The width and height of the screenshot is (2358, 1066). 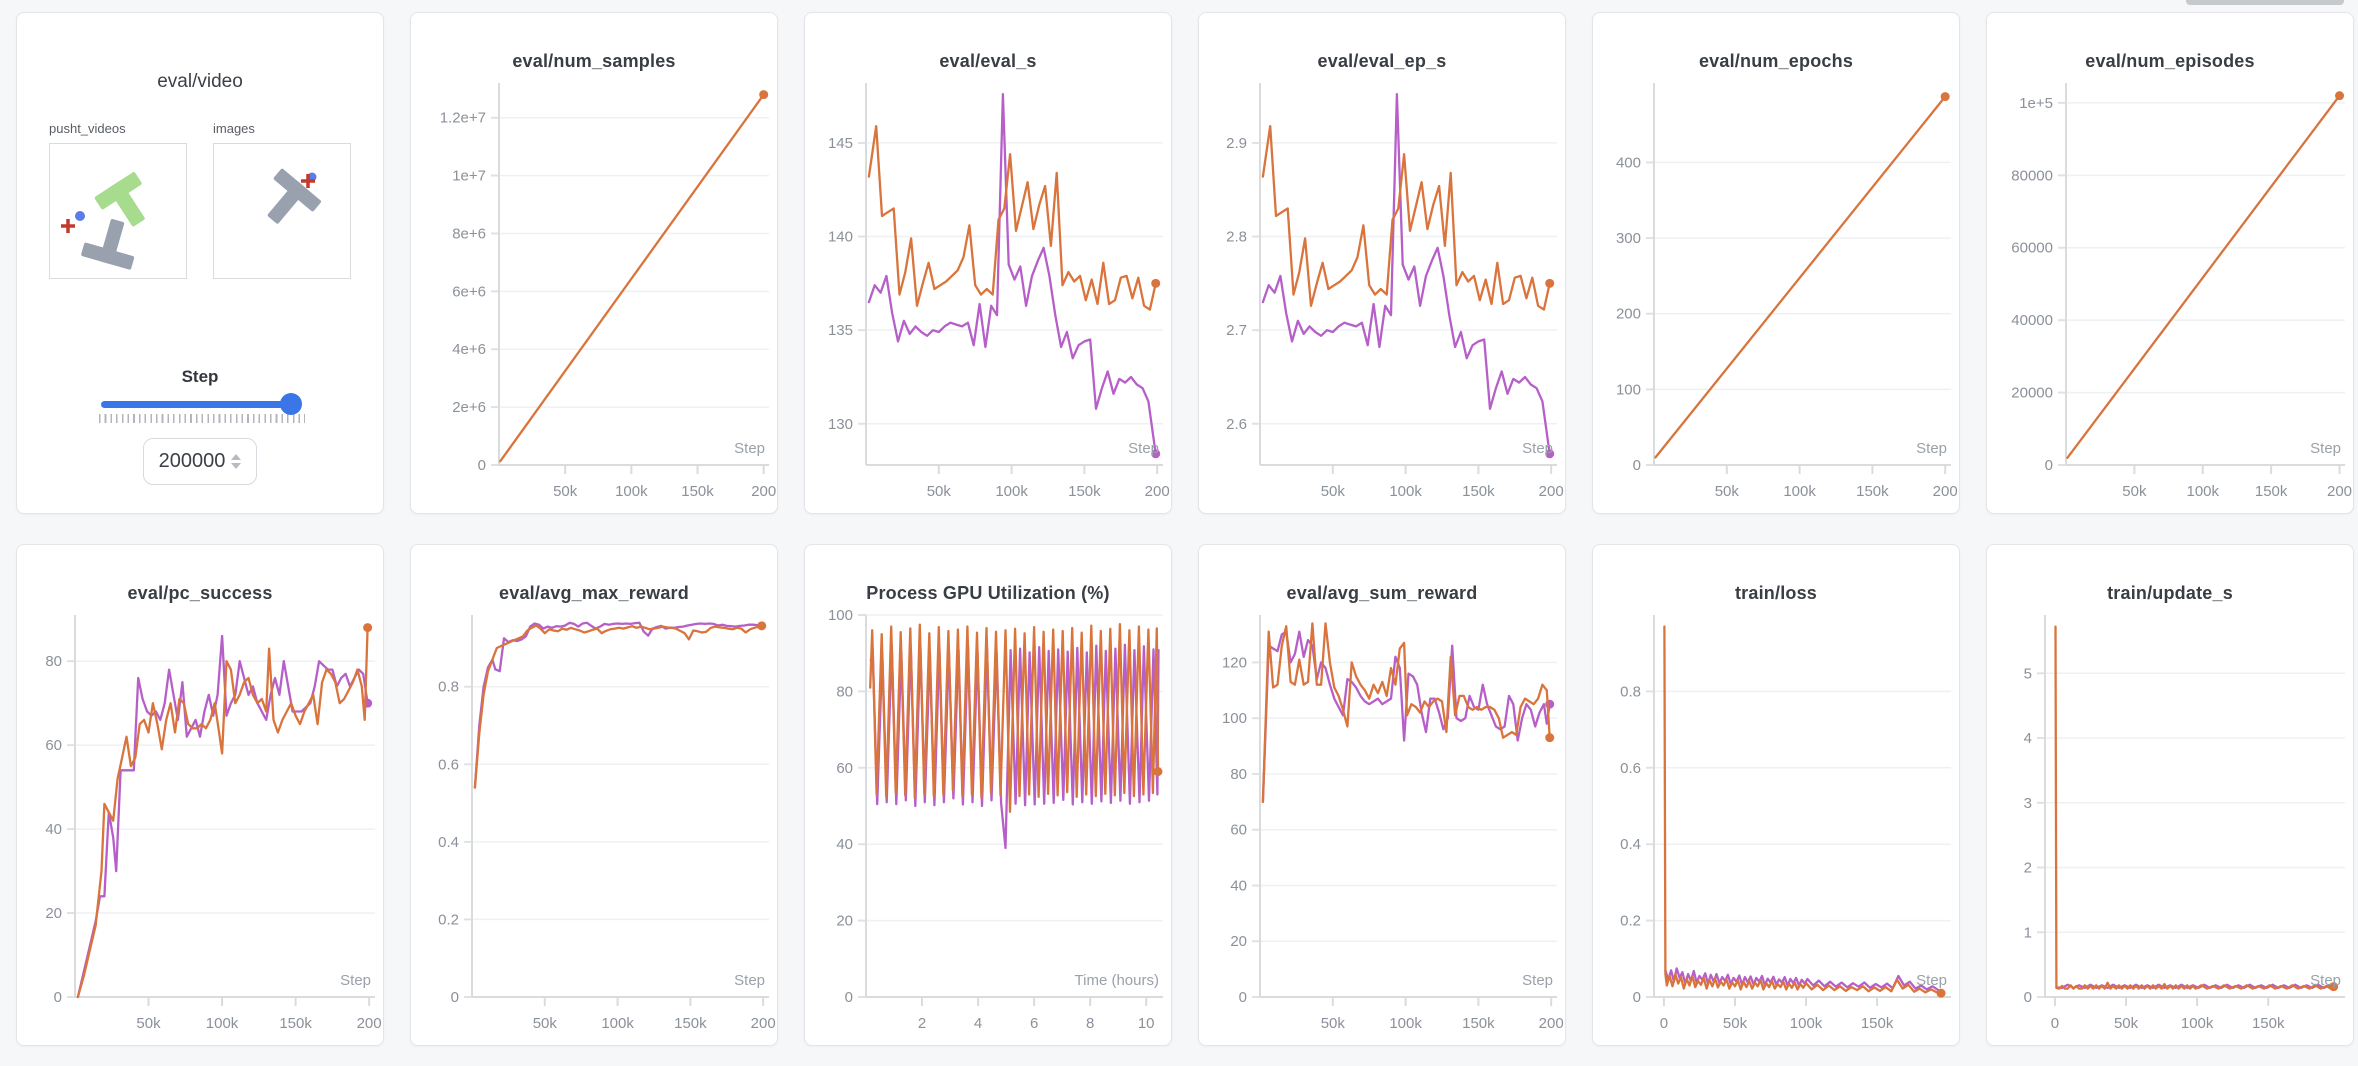 What do you see at coordinates (1628, 238) in the screenshot?
I see `svg-text: 300` at bounding box center [1628, 238].